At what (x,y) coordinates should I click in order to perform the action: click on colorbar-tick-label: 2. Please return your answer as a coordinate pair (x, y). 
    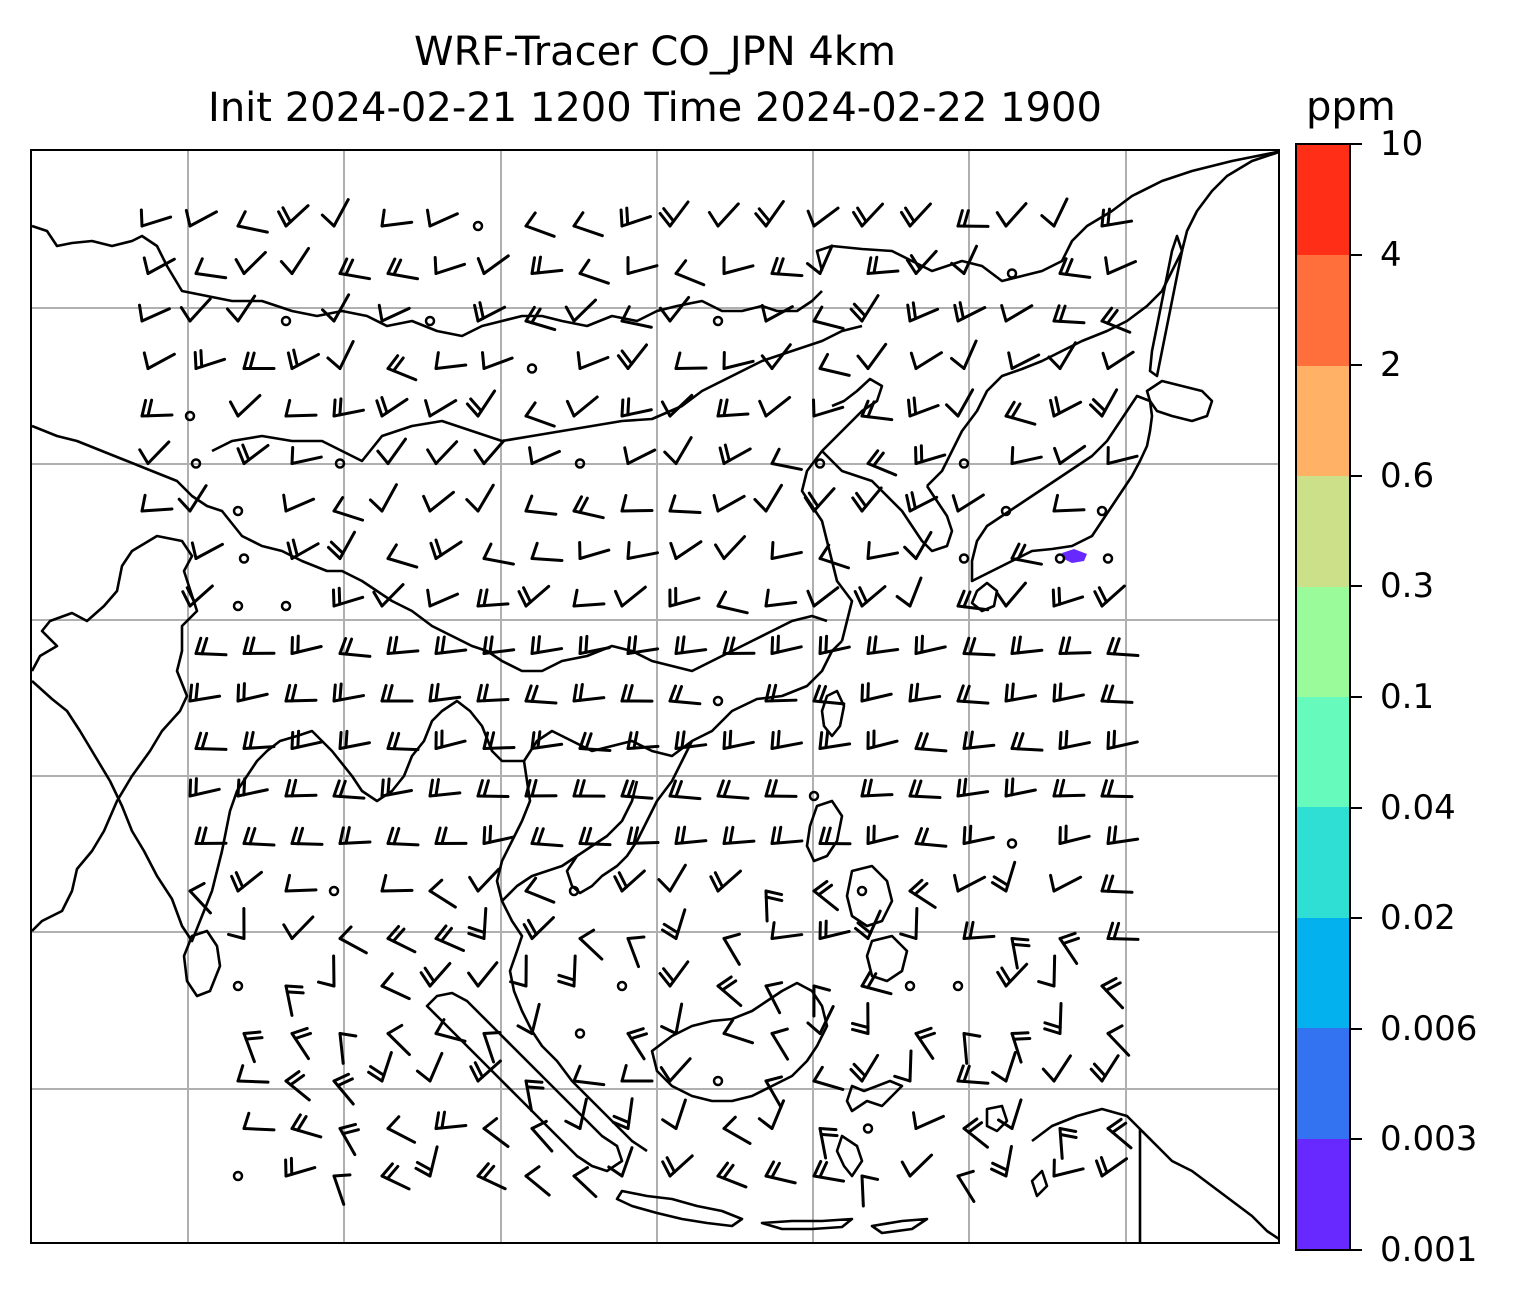
    Looking at the image, I should click on (1391, 365).